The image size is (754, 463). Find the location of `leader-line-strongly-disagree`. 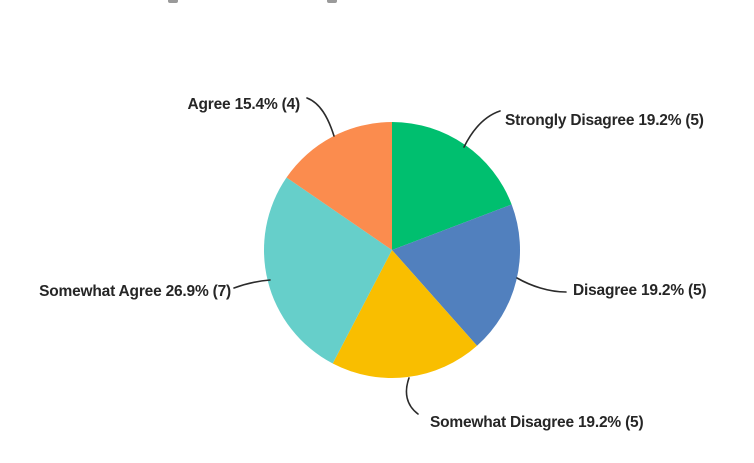

leader-line-strongly-disagree is located at coordinates (482, 129).